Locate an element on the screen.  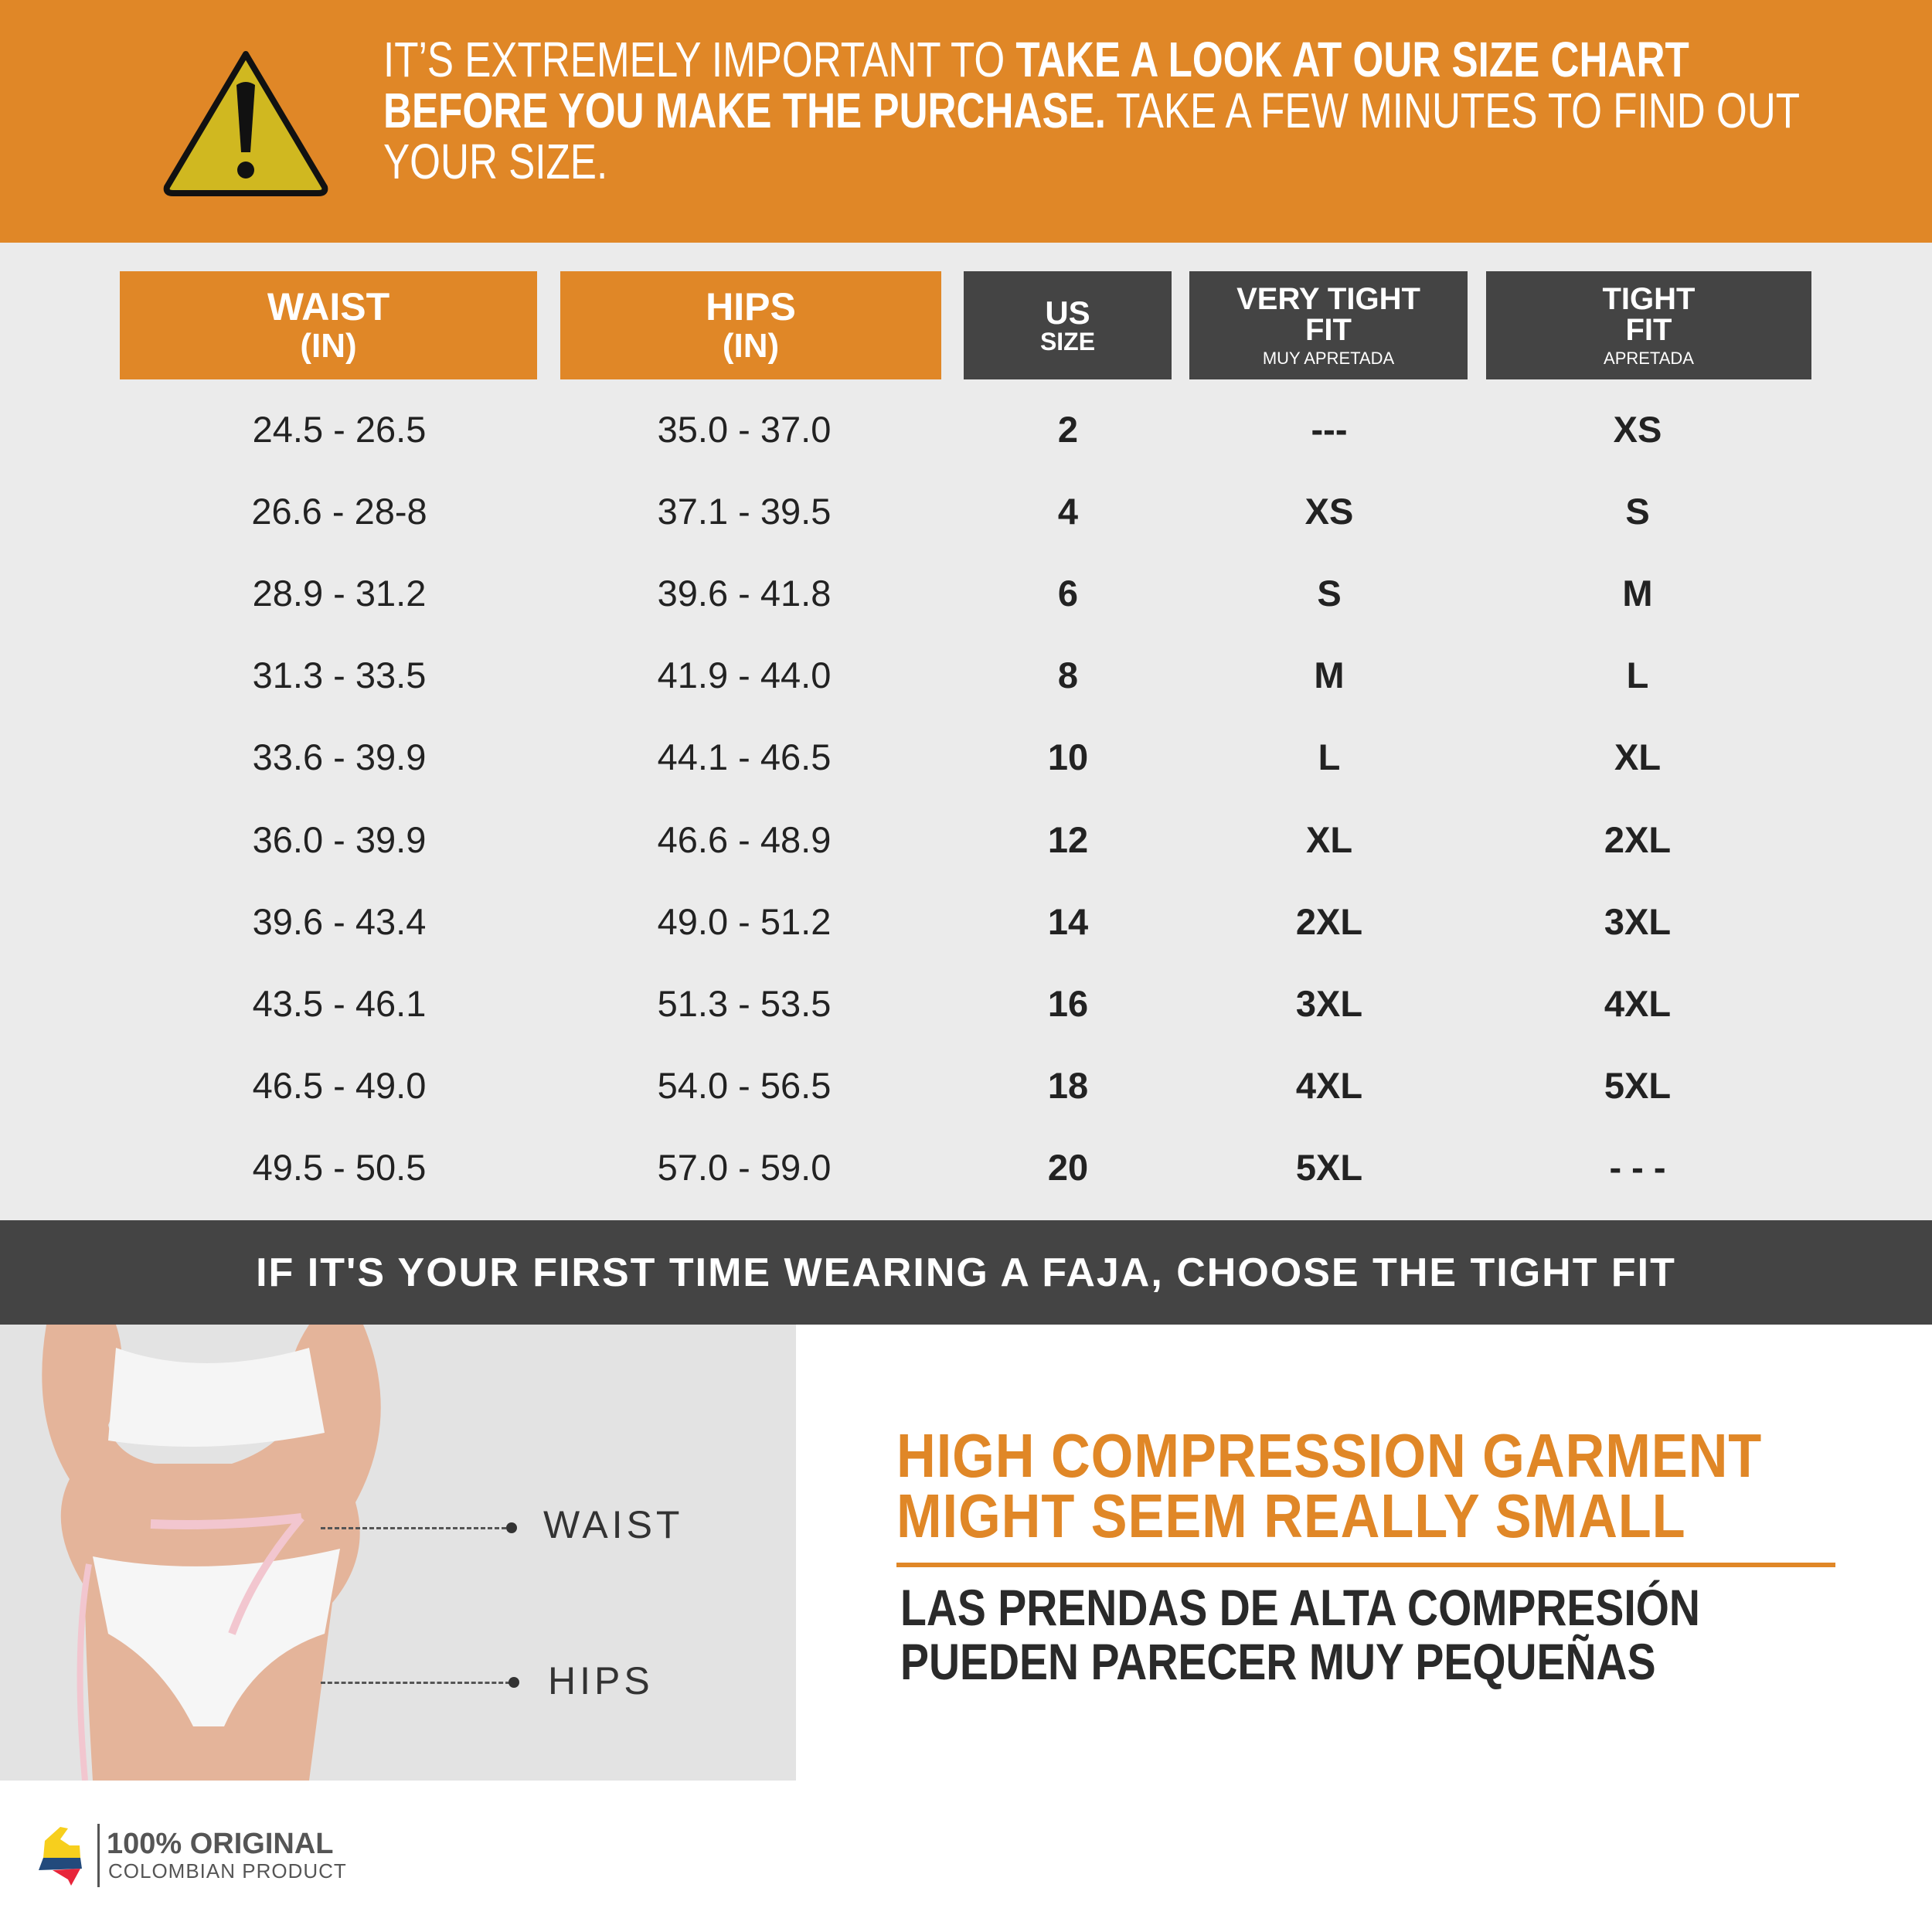
spanish-line-2: PUEDEN PARECER MUY PEQUEÑAS is located at coordinates (1278, 1661).